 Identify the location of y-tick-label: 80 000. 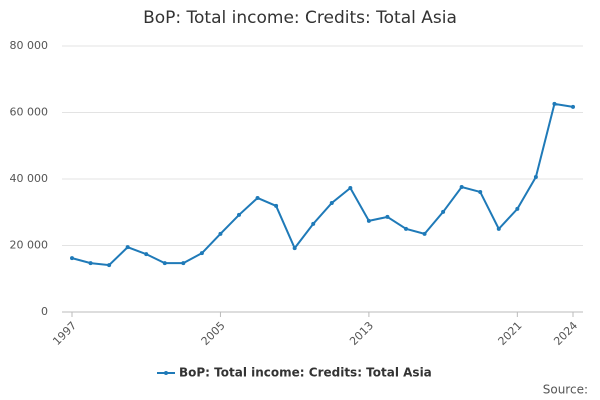
(29, 45).